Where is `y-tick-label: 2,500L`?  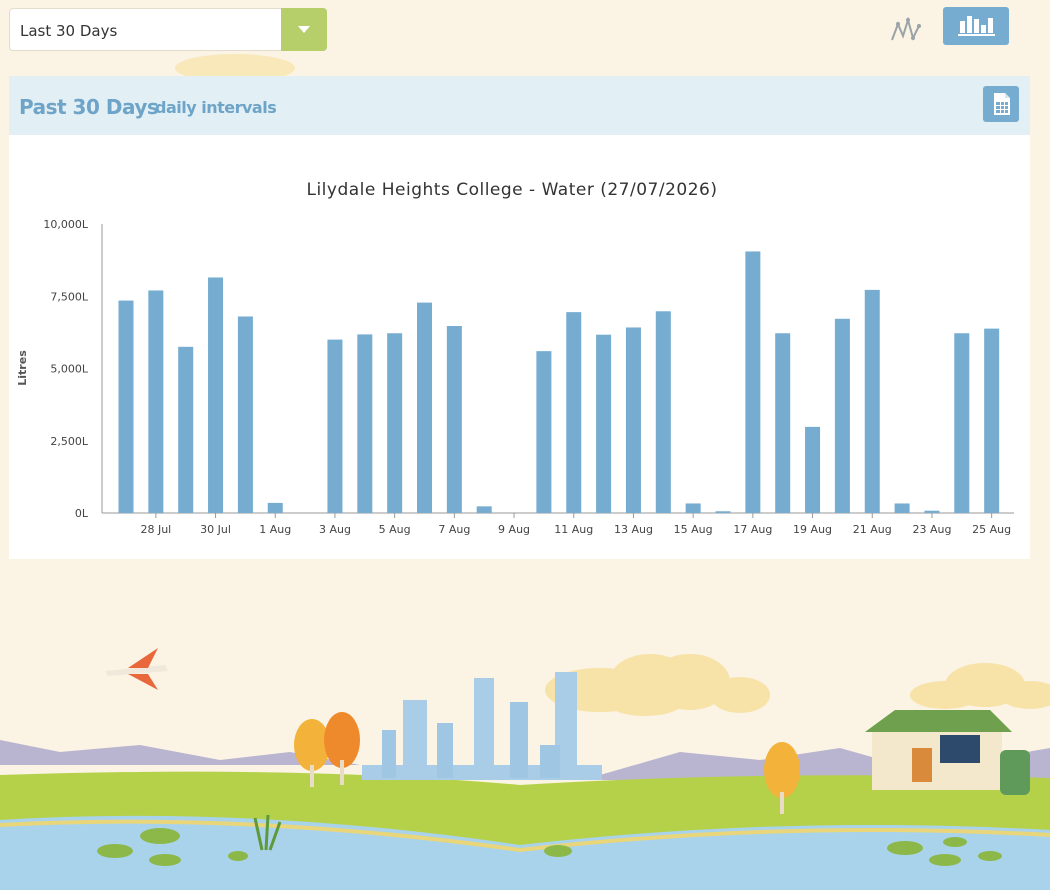 y-tick-label: 2,500L is located at coordinates (69, 441).